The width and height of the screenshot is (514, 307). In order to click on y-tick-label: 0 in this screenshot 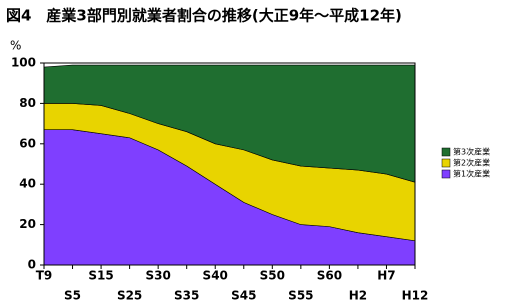, I will do `click(32, 265)`.